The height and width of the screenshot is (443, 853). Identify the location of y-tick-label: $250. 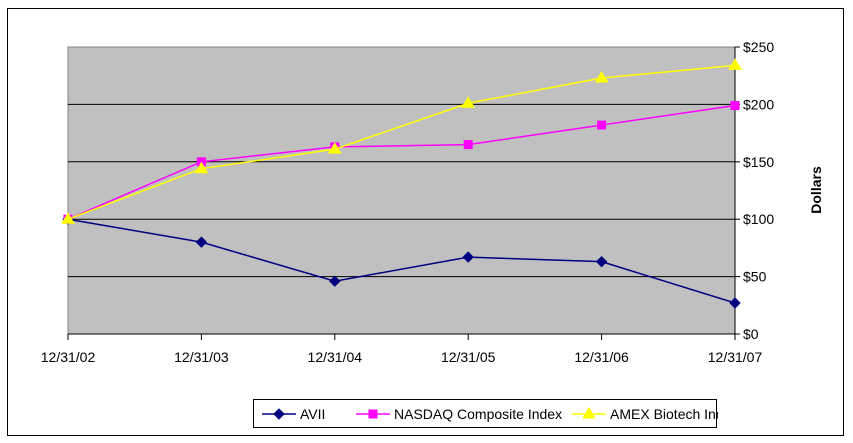
(758, 47).